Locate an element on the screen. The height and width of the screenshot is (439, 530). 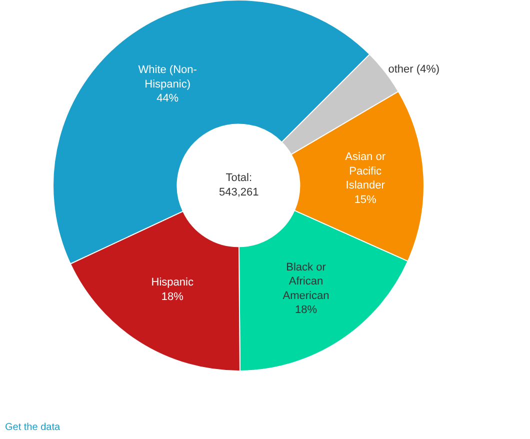
slice-label: Hispanic is located at coordinates (172, 282).